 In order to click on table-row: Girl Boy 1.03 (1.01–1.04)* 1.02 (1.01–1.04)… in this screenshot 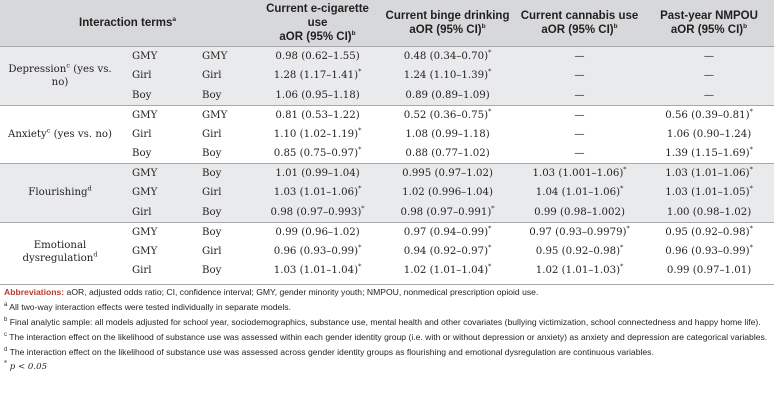, I will do `click(387, 271)`.